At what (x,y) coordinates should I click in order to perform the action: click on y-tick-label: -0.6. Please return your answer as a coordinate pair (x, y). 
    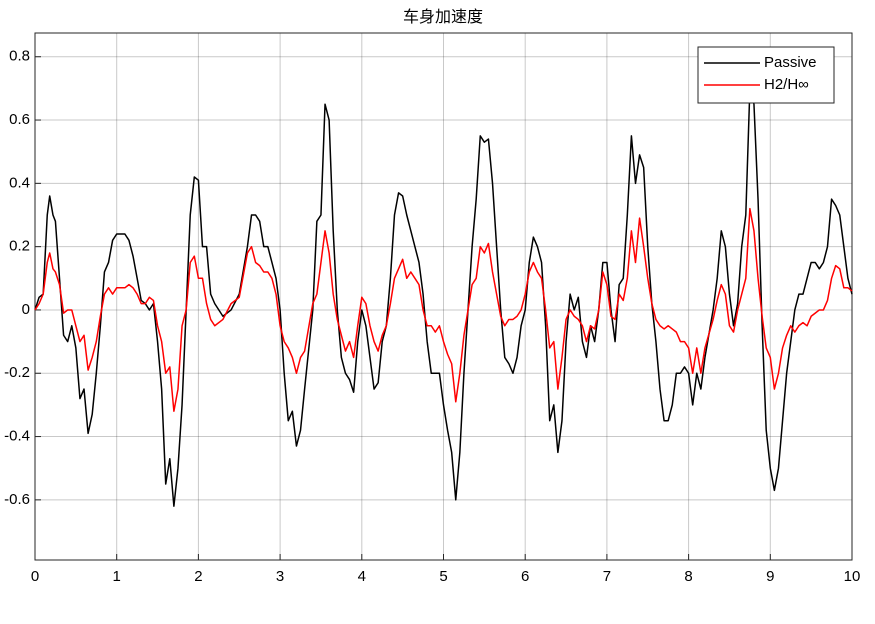
    Looking at the image, I should click on (17, 499).